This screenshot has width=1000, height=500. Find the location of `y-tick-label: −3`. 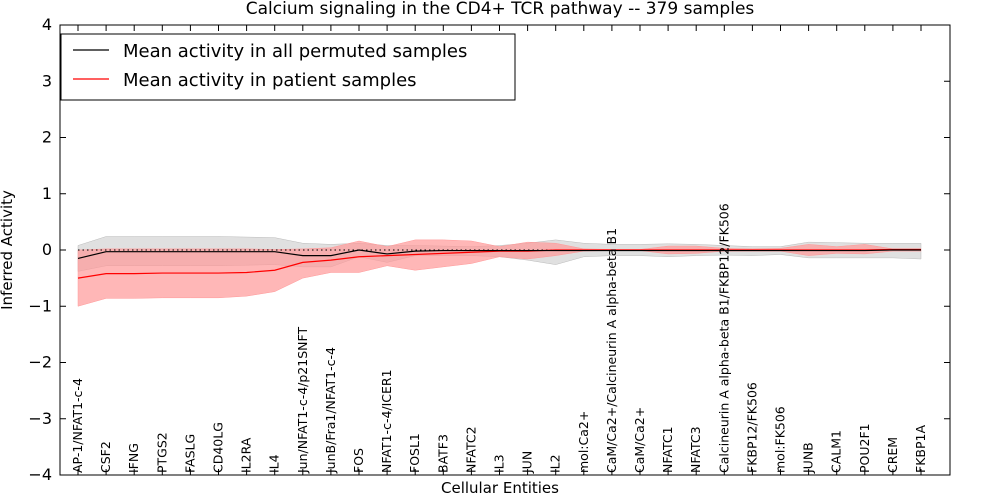

y-tick-label: −3 is located at coordinates (40, 418).